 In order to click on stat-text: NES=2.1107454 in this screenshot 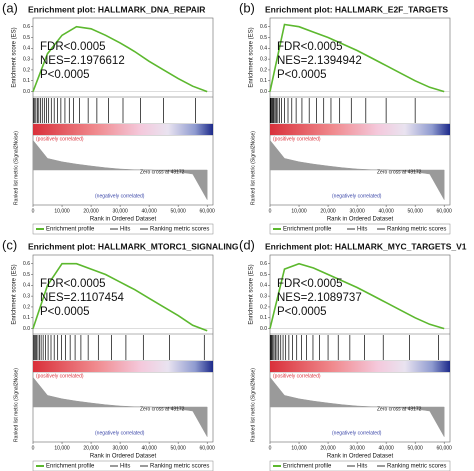, I will do `click(82, 298)`.